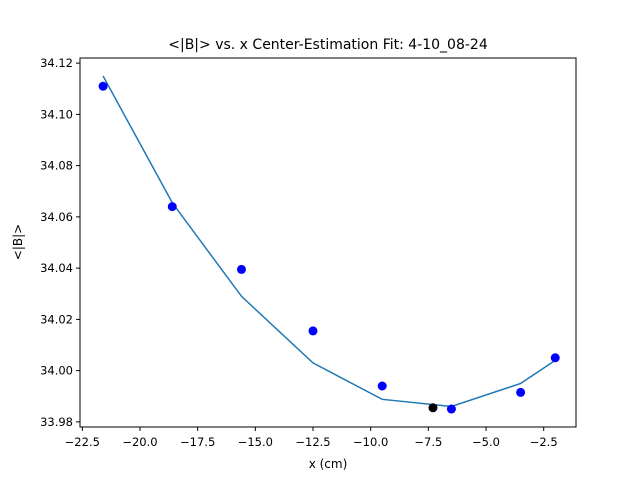  Describe the element at coordinates (56, 114) in the screenshot. I see `y-tick-label: 34.10` at that location.